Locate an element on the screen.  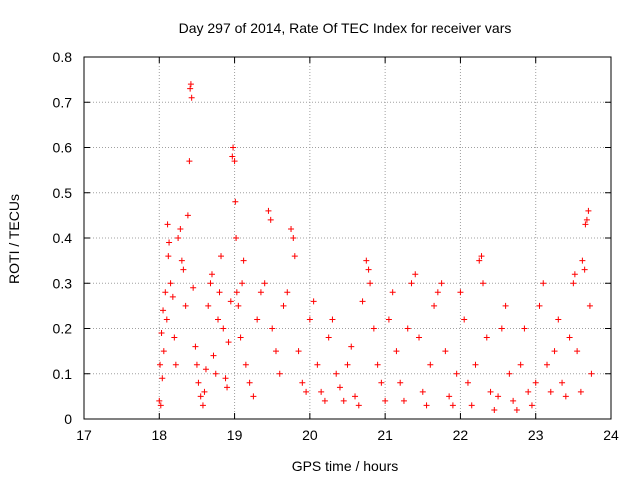
x-tick-label: 18 is located at coordinates (159, 435).